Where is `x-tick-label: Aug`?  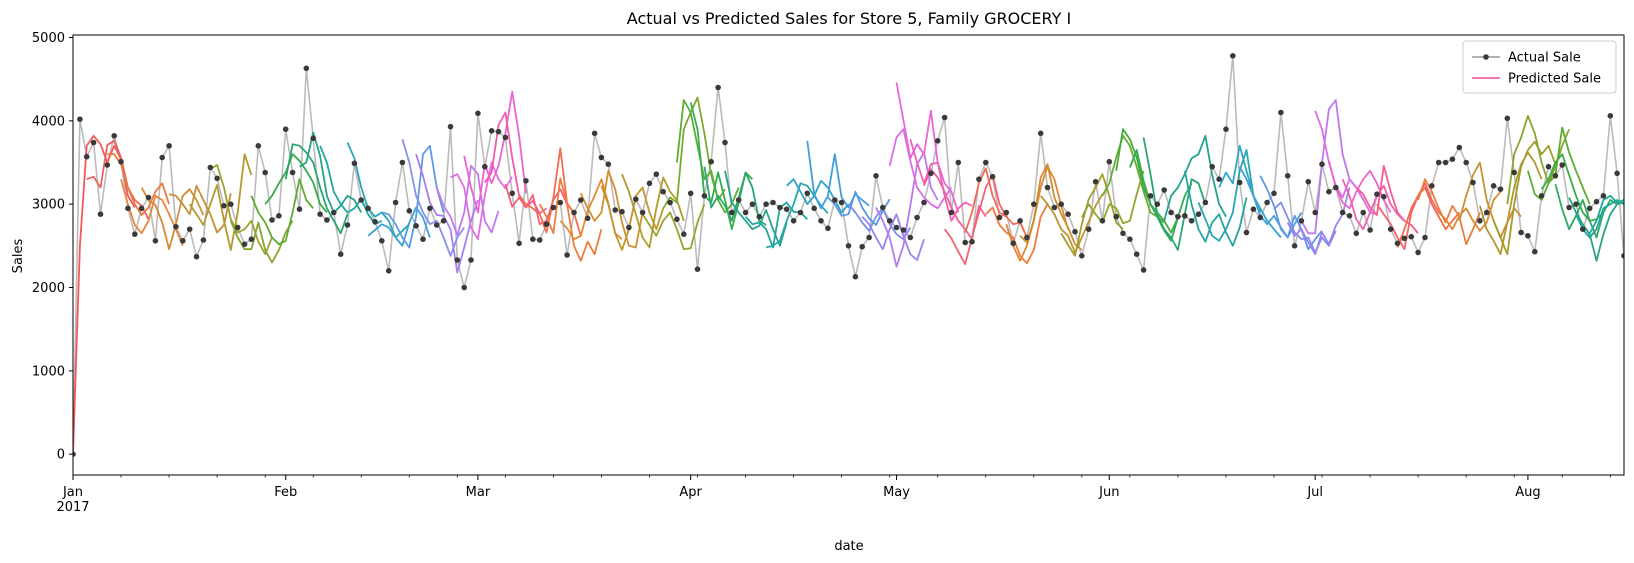
x-tick-label: Aug is located at coordinates (1527, 492).